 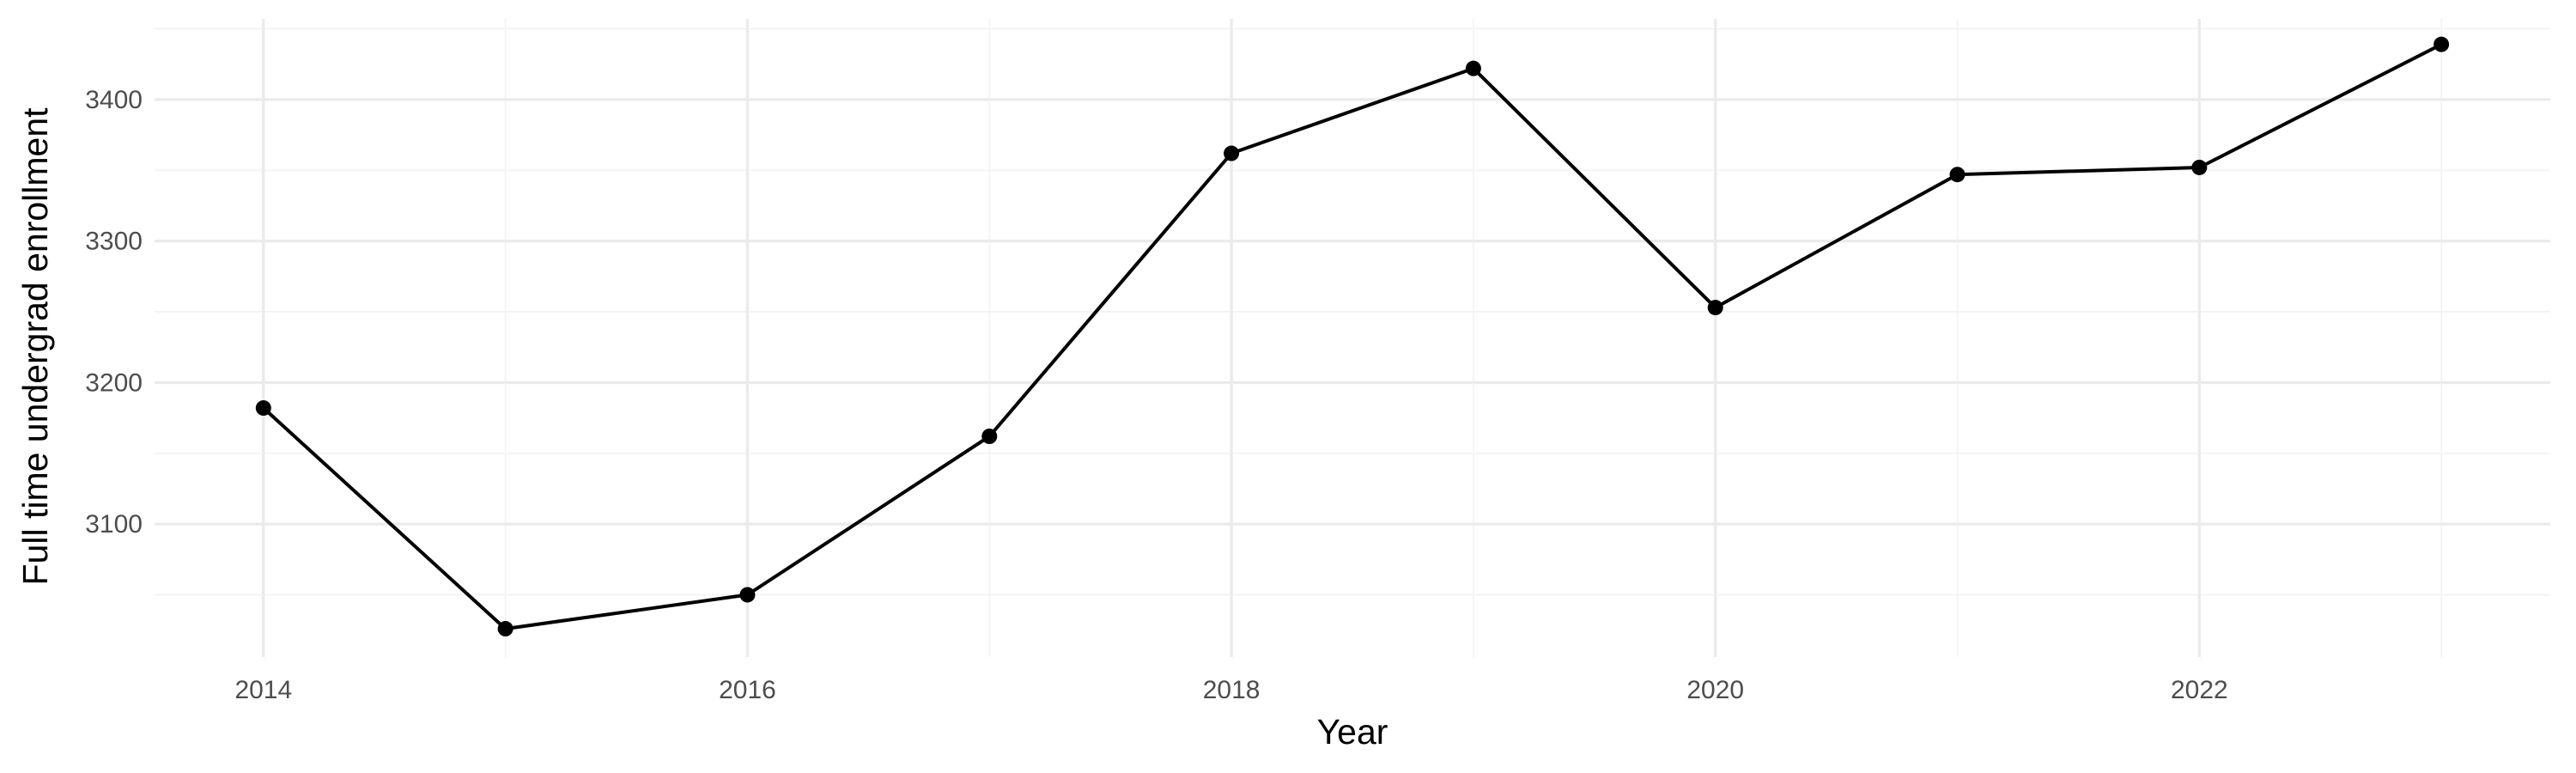 What do you see at coordinates (1352, 732) in the screenshot?
I see `x-axis-title: Year` at bounding box center [1352, 732].